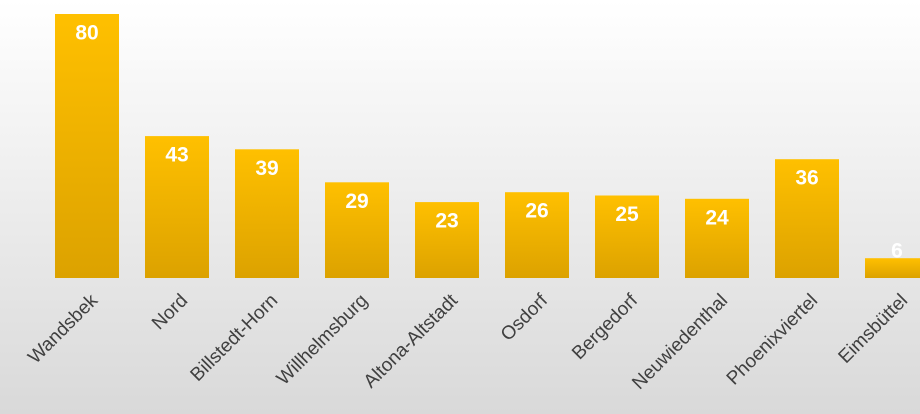 This screenshot has width=920, height=414. Describe the element at coordinates (536, 211) in the screenshot. I see `value-label: 26` at that location.